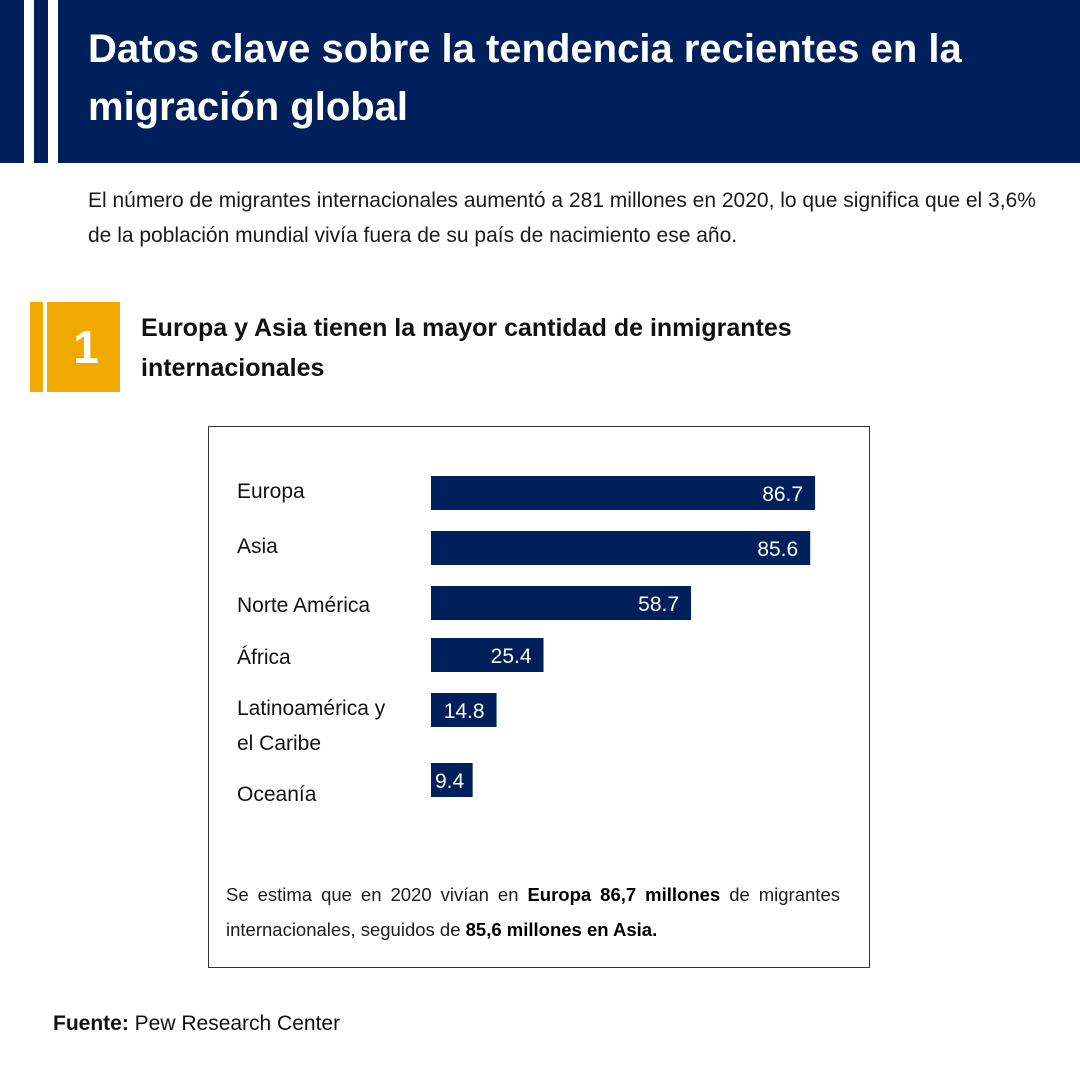  Describe the element at coordinates (86, 347) in the screenshot. I see `section-number: 1` at that location.